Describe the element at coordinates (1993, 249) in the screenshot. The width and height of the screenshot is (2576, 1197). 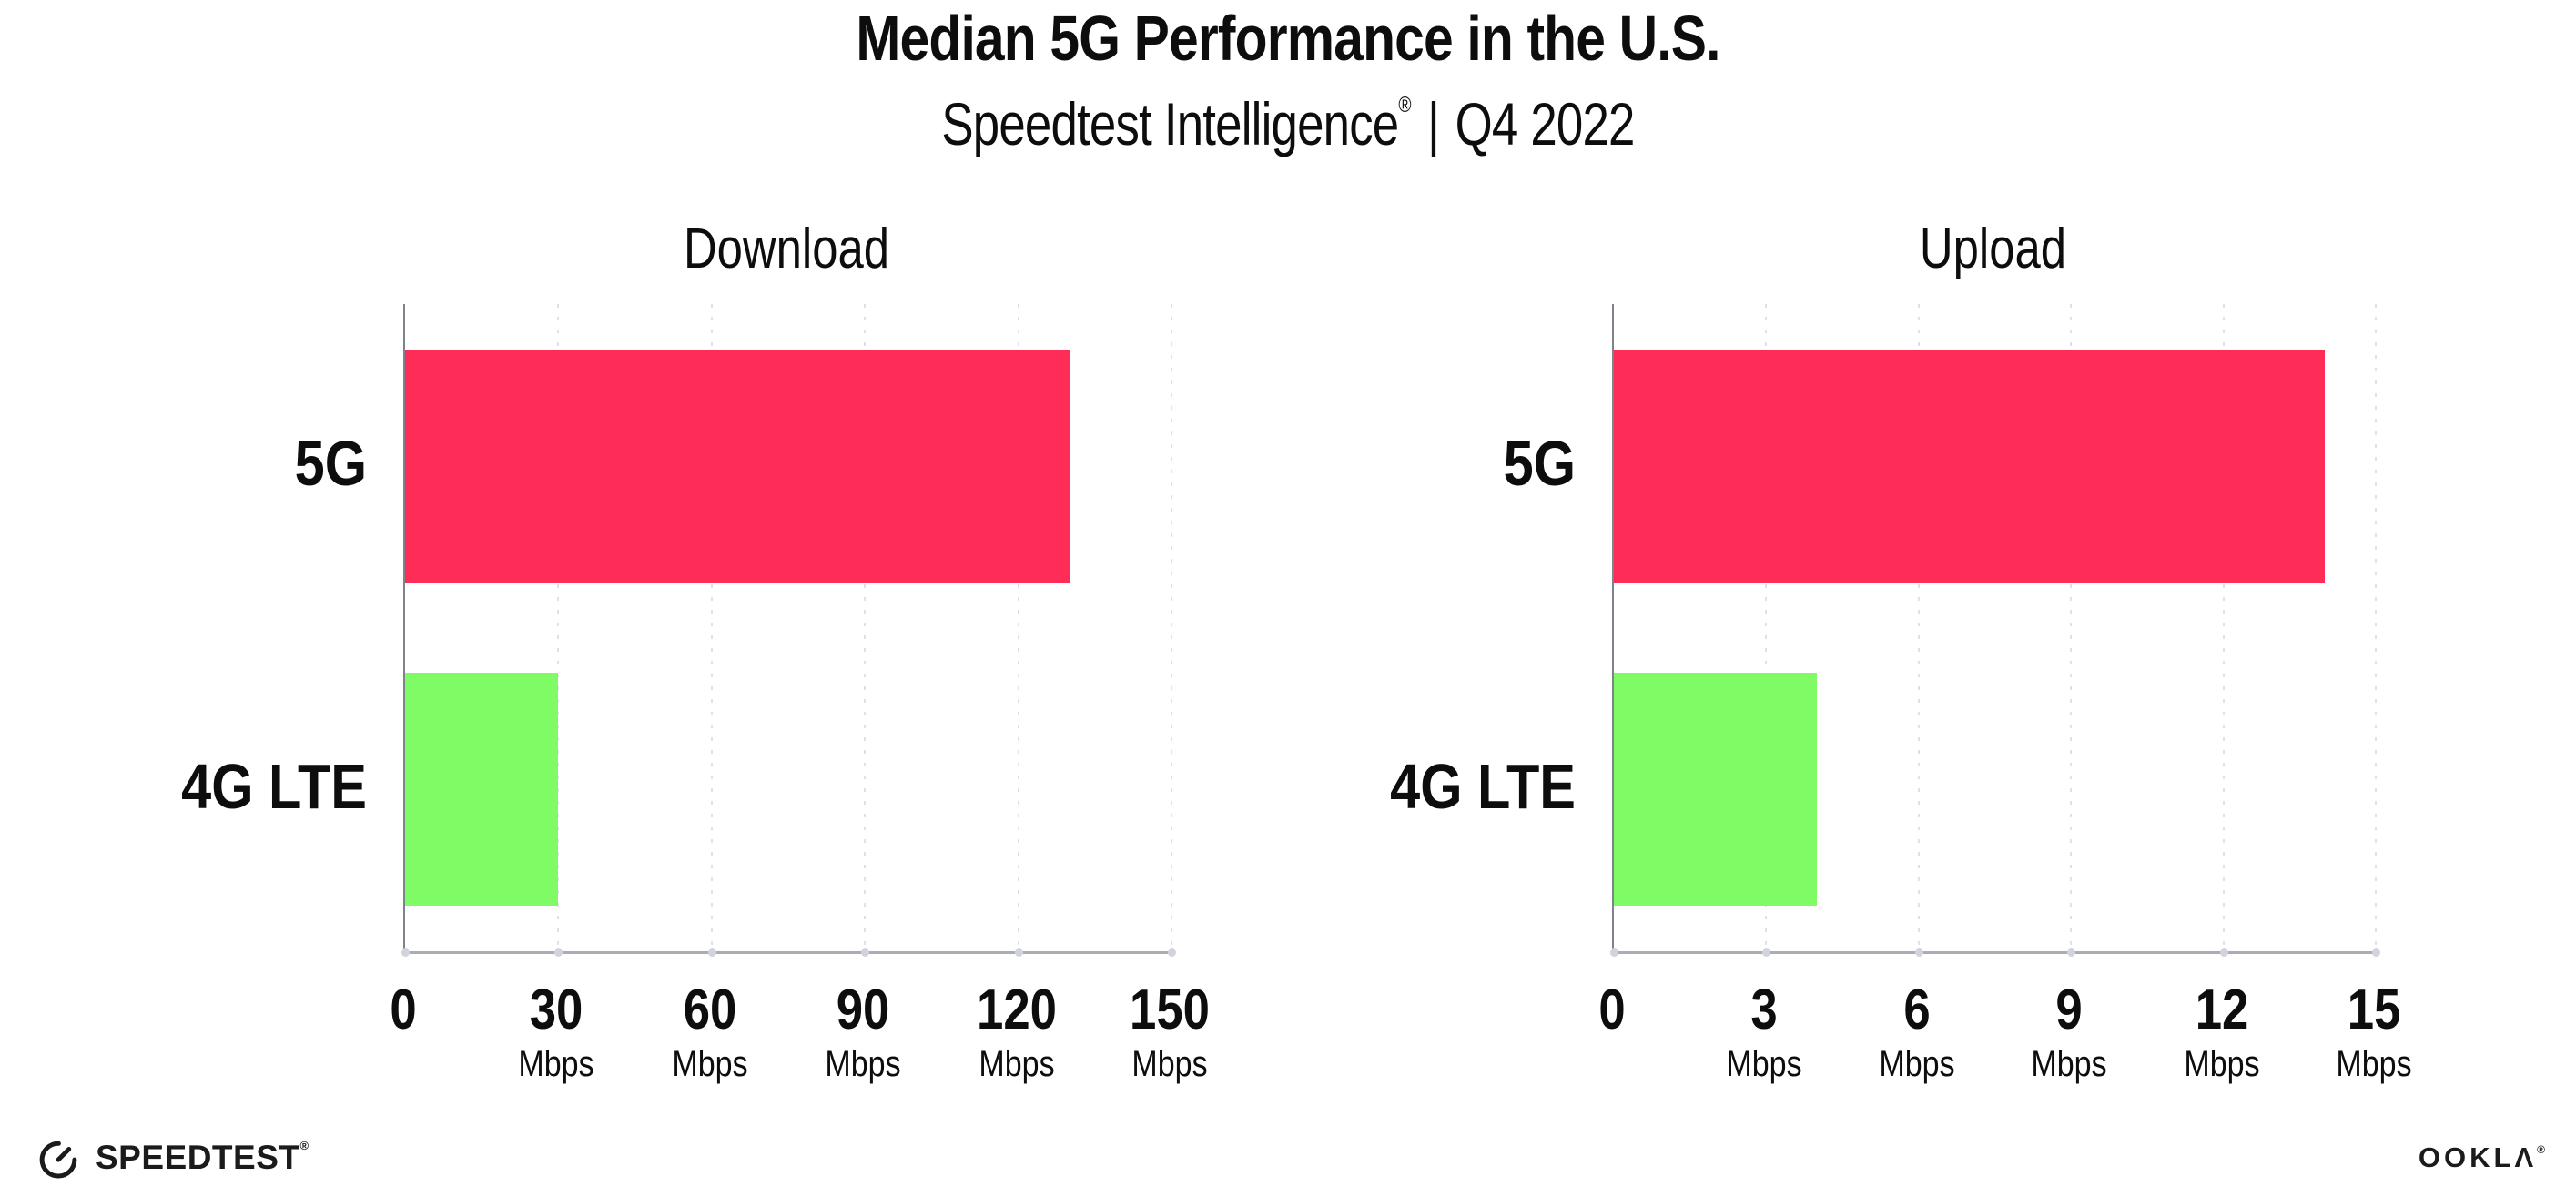
I see `chart-title-upload: Upload` at that location.